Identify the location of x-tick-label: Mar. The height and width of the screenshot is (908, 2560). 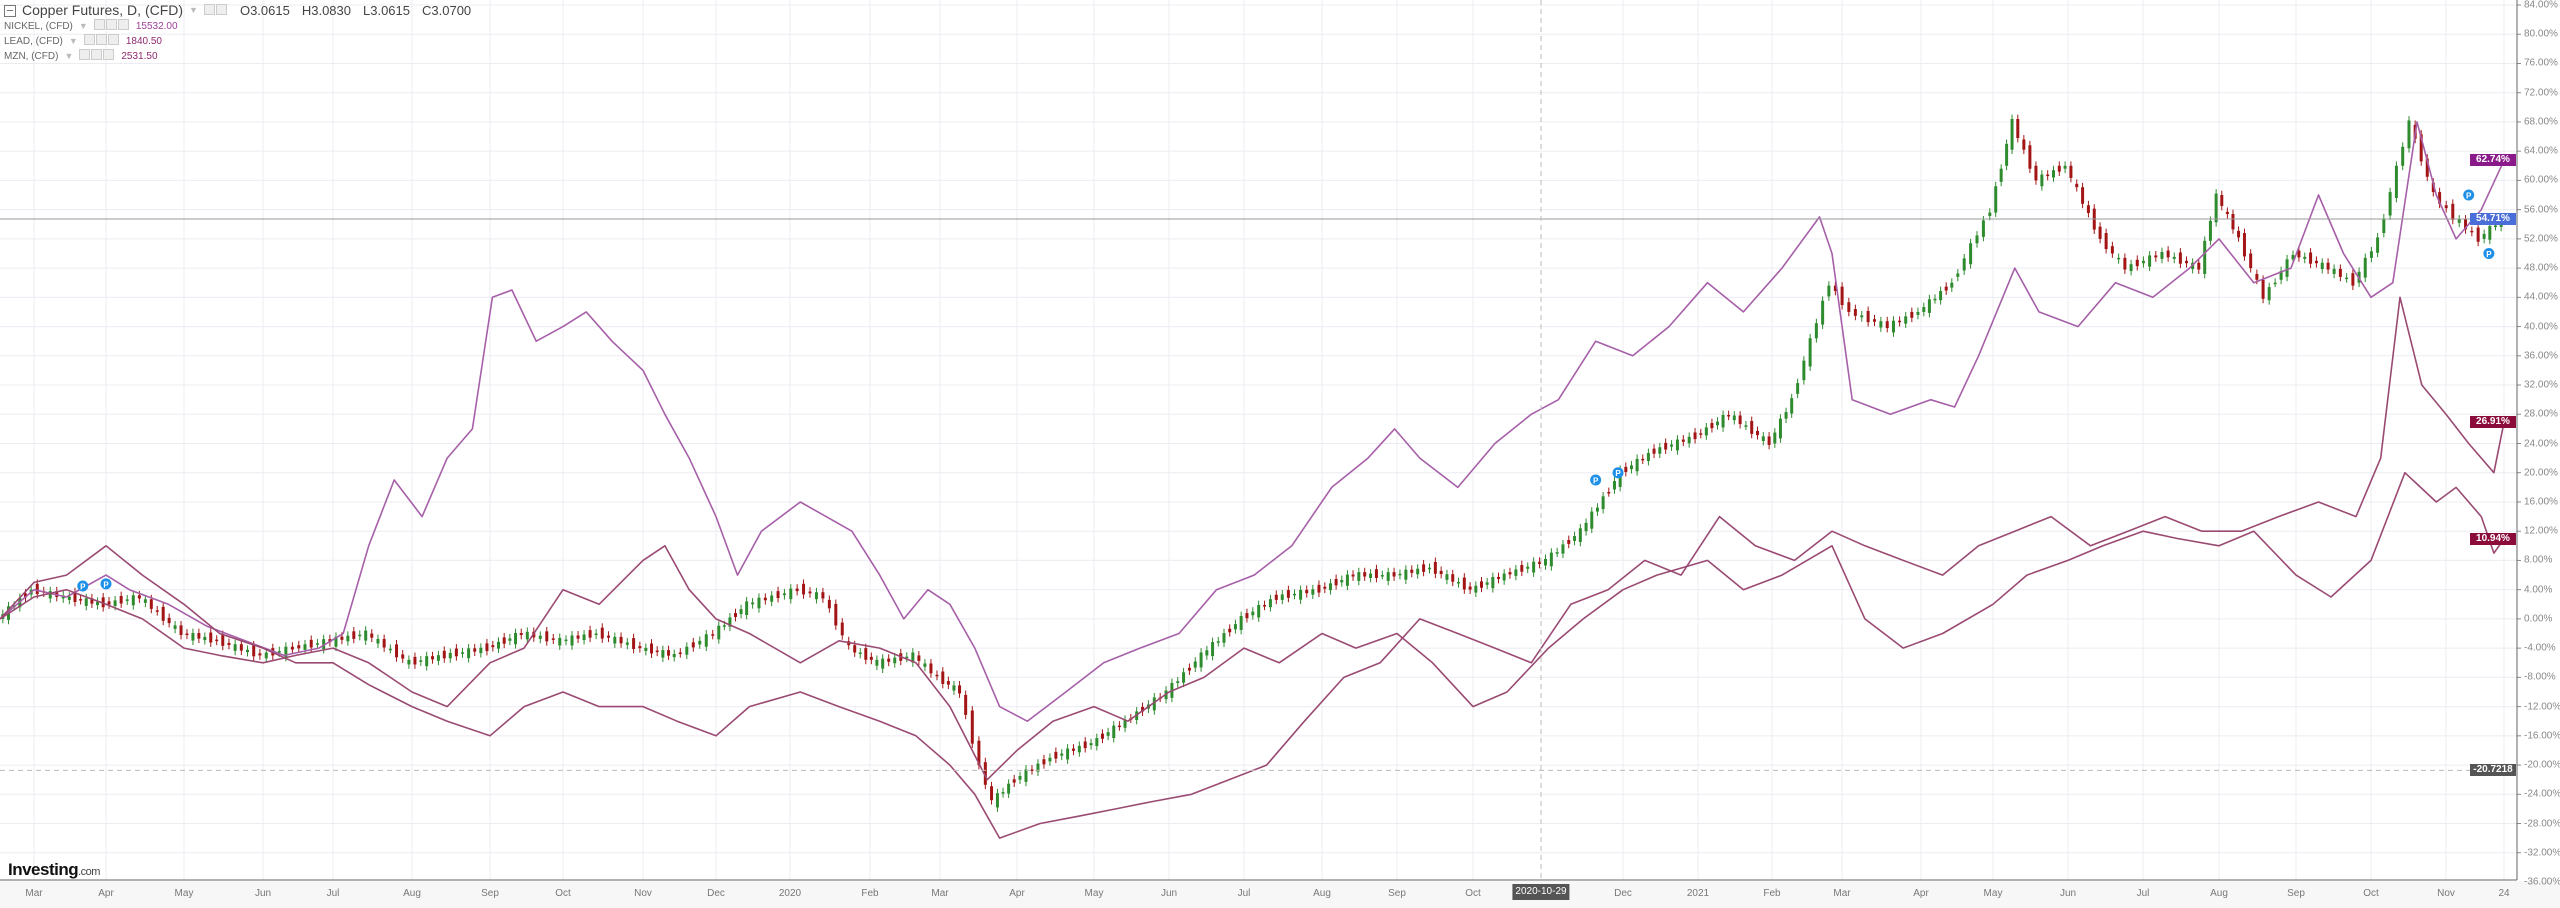
(940, 893).